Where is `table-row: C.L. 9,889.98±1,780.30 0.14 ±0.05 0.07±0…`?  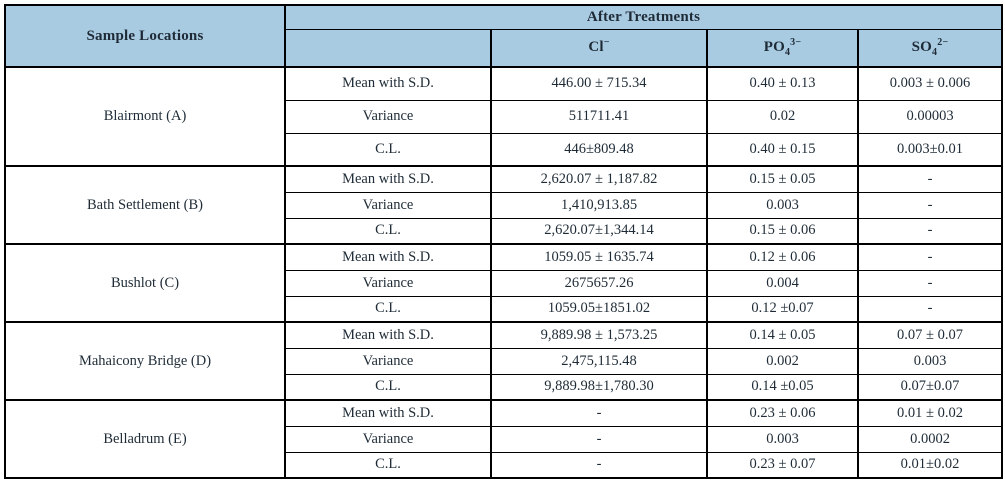 table-row: C.L. 9,889.98±1,780.30 0.14 ±0.05 0.07±0… is located at coordinates (504, 387).